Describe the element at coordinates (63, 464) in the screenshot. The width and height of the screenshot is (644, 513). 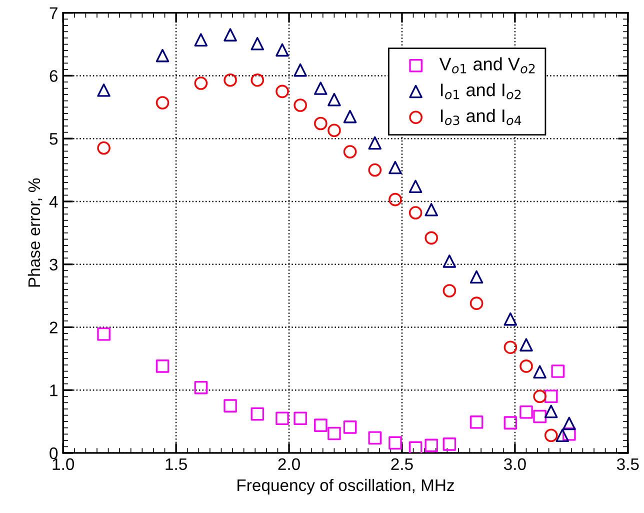
I see `x-tick-label: 1.0` at that location.